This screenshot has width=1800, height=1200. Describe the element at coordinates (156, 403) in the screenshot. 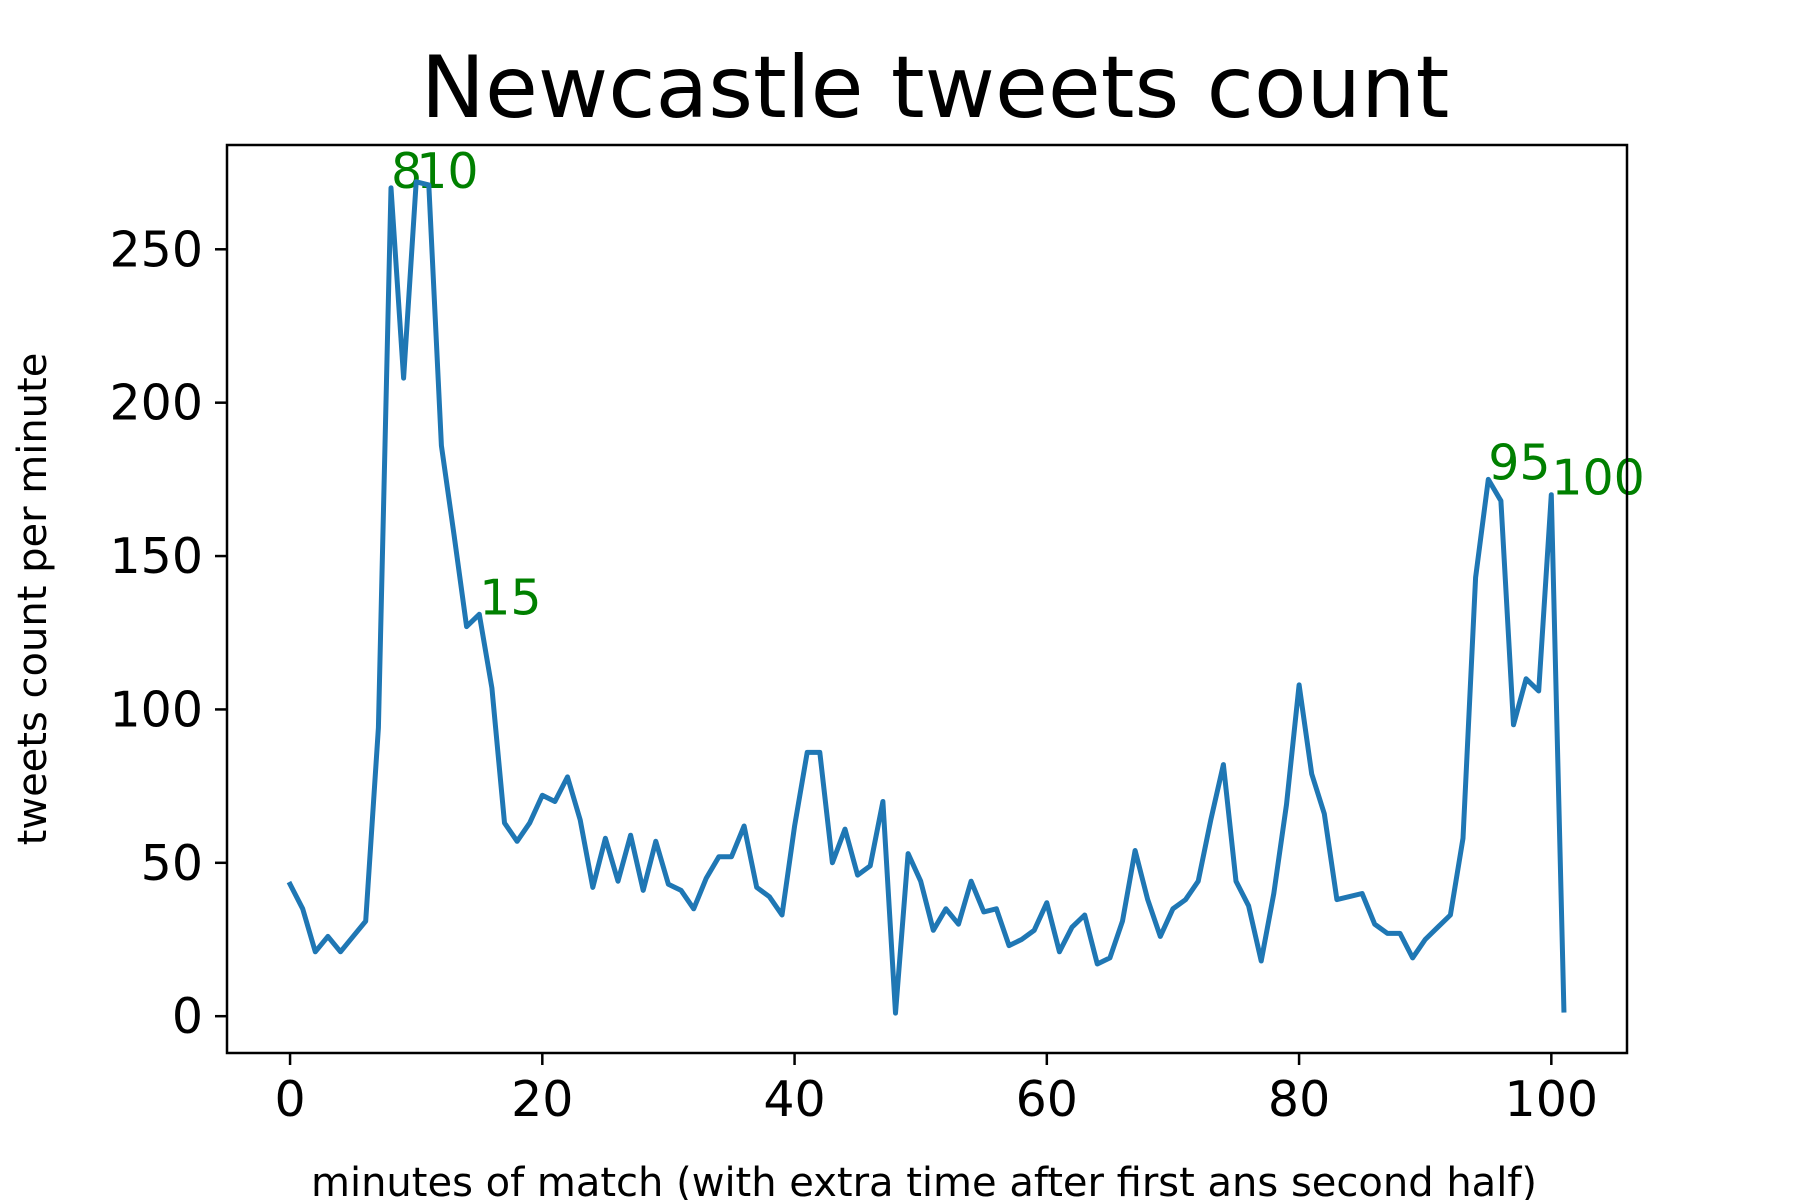

I see `y-tick-label: 200` at that location.